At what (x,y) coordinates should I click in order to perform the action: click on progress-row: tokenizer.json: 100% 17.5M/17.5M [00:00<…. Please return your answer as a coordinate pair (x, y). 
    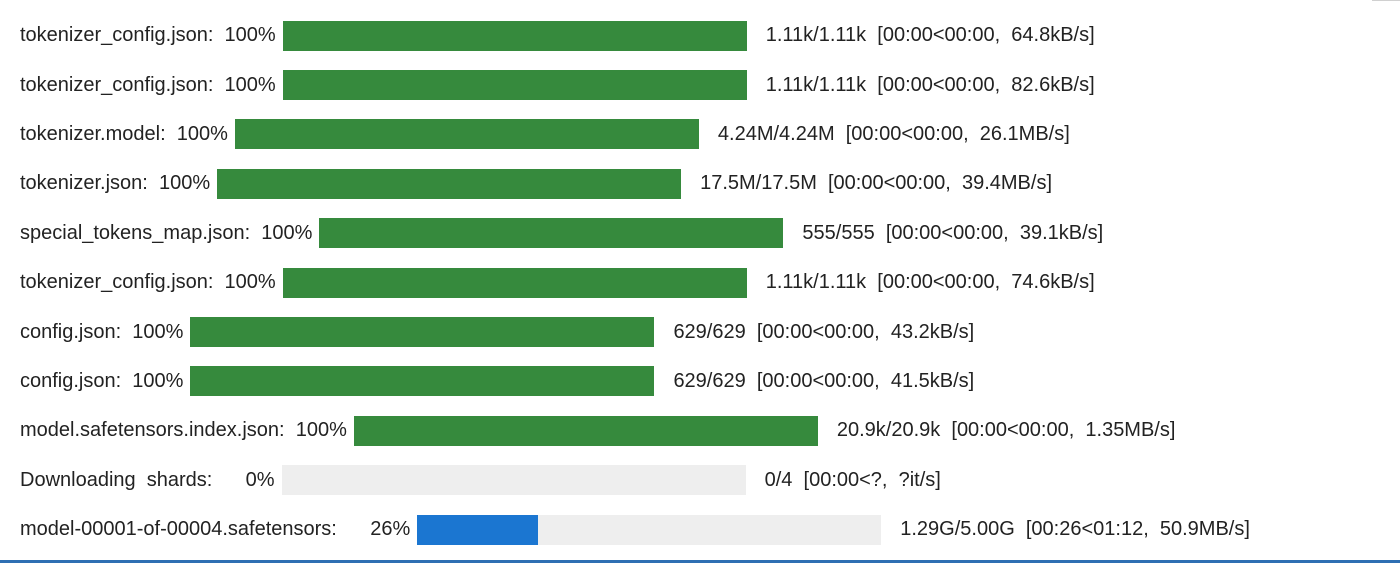
    Looking at the image, I should click on (710, 183).